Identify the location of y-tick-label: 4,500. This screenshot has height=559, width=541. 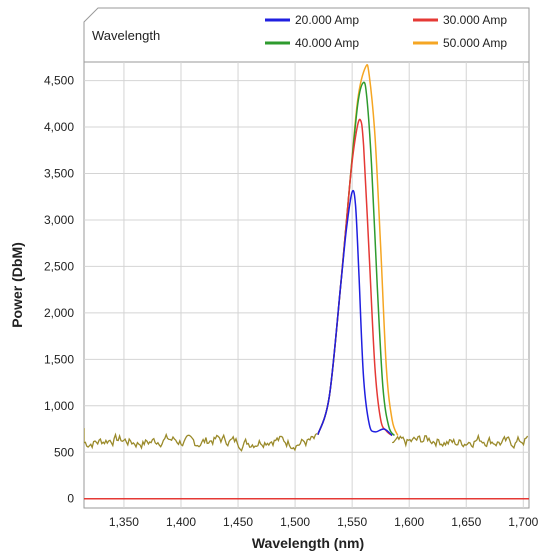
(59, 81).